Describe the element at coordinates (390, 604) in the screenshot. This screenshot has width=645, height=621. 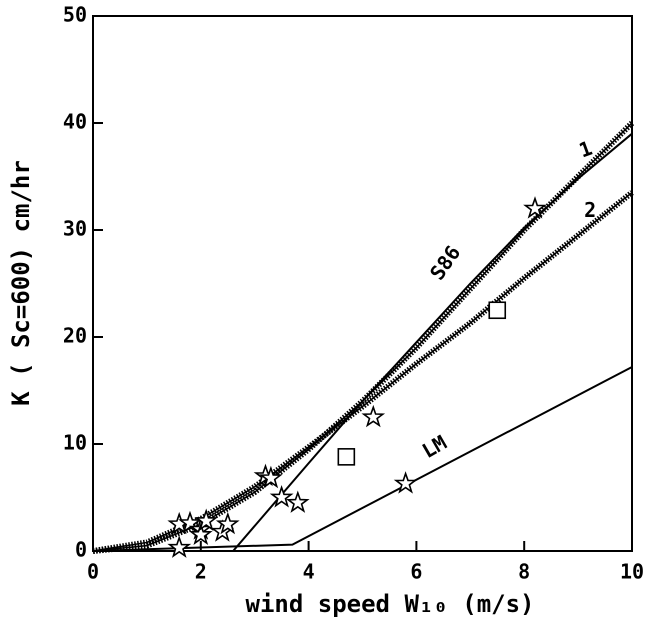
I see `x-axis-label: wind speed W₁₀ (m/s)` at that location.